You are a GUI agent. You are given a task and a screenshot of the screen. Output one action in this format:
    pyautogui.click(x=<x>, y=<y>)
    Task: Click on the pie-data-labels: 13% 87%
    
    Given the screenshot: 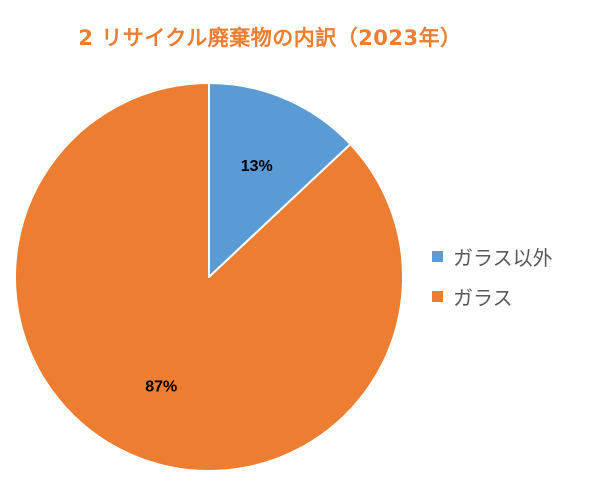 What is the action you would take?
    pyautogui.click(x=209, y=277)
    